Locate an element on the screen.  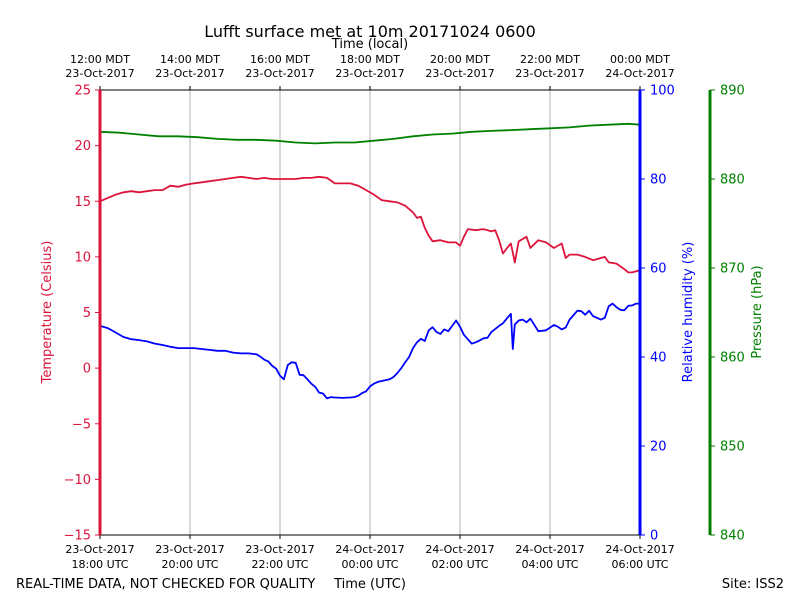
pressure-axis-label: Pressure (hPa) is located at coordinates (757, 311).